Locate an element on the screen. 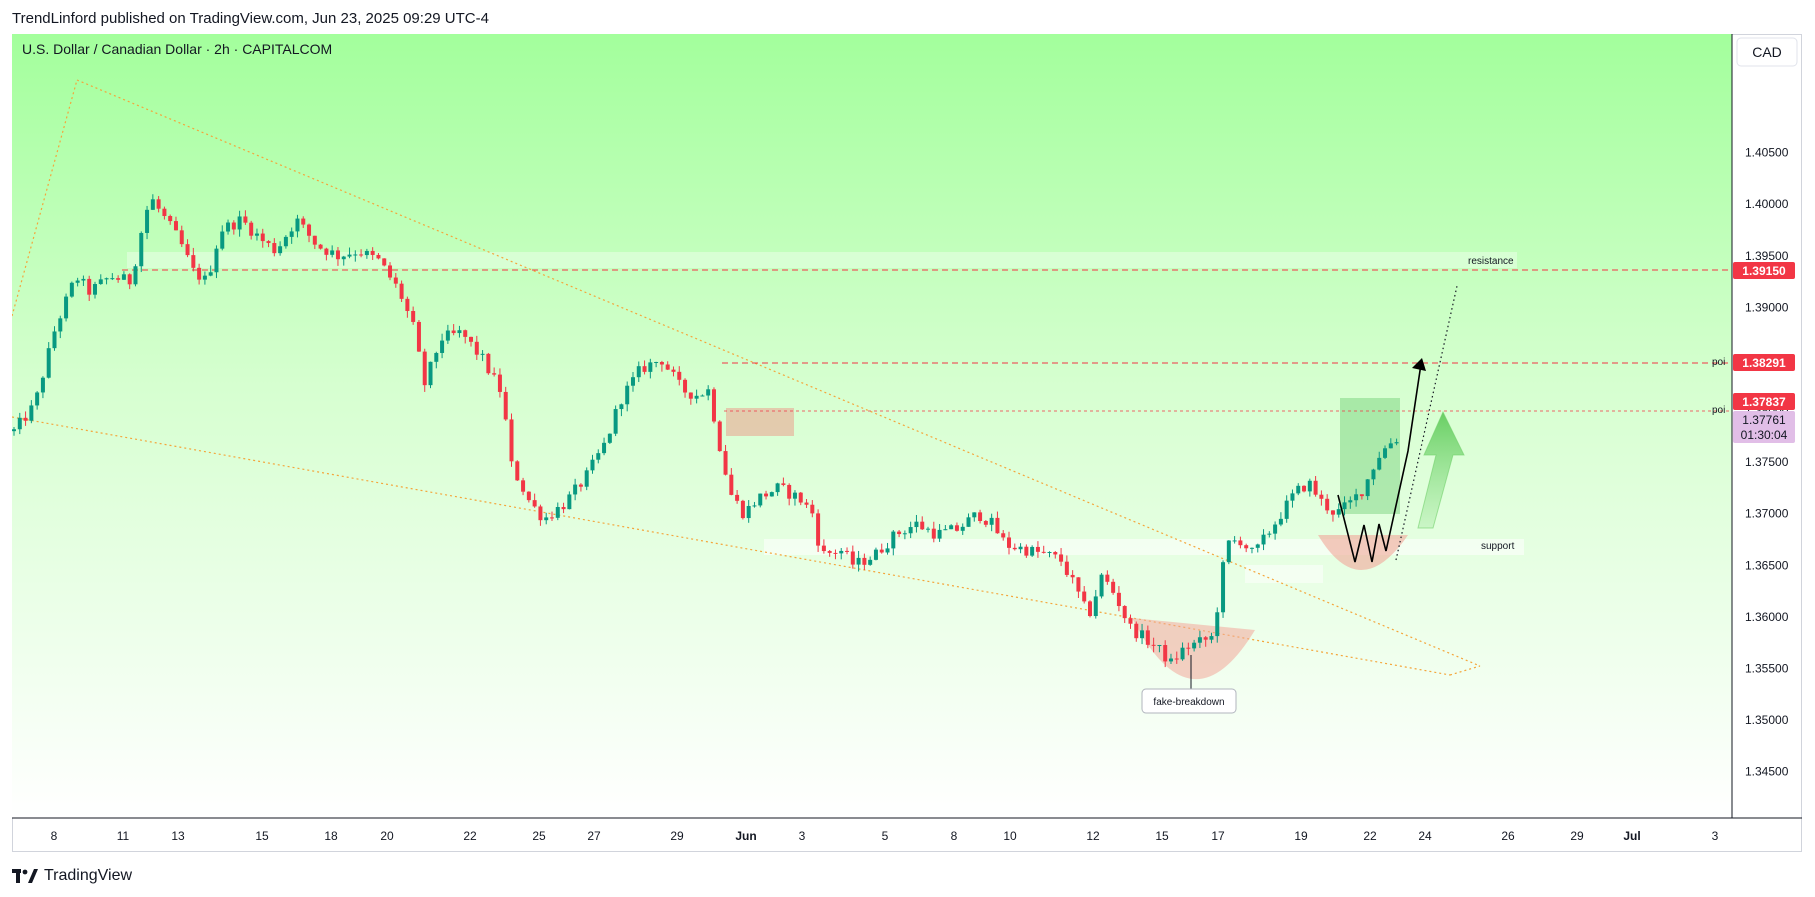 The image size is (1815, 897). key-levels is located at coordinates (927, 340).